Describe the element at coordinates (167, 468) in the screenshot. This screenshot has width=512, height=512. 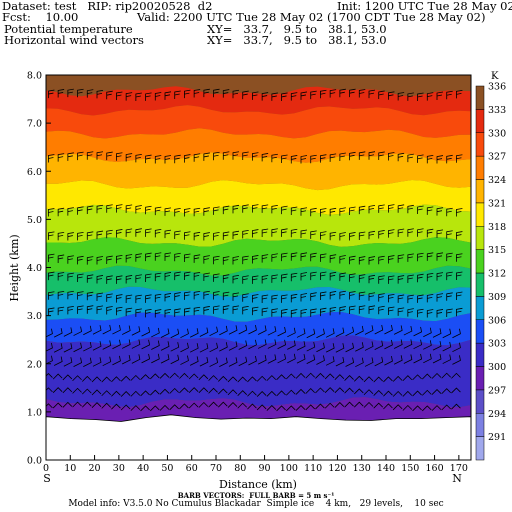
I see `x-tick-label: 50` at that location.